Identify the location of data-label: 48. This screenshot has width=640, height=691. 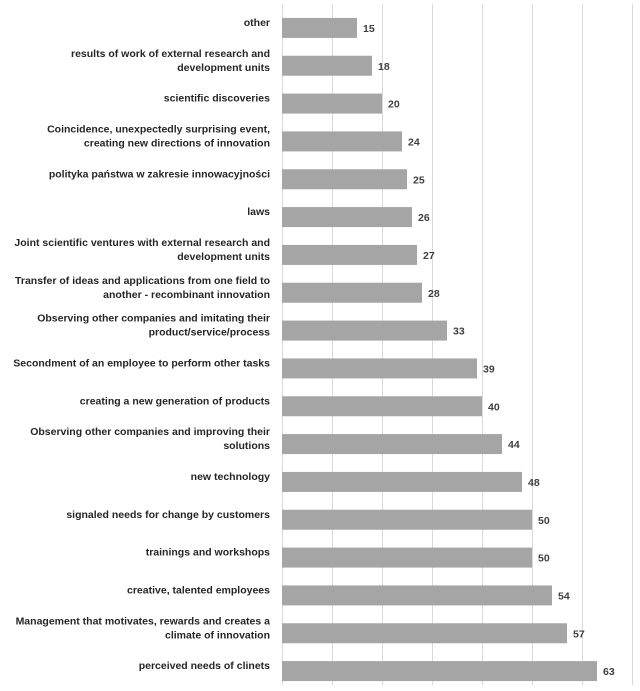
(534, 483).